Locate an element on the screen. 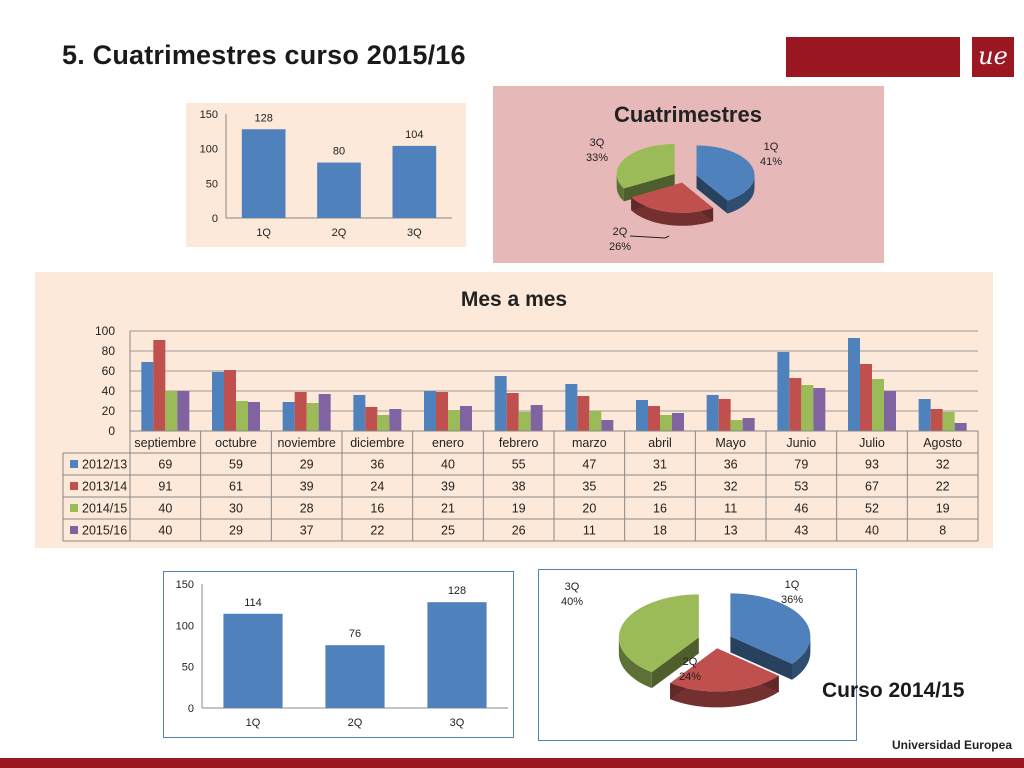 This screenshot has height=768, width=1024. x-tick-label: octubre is located at coordinates (236, 443).